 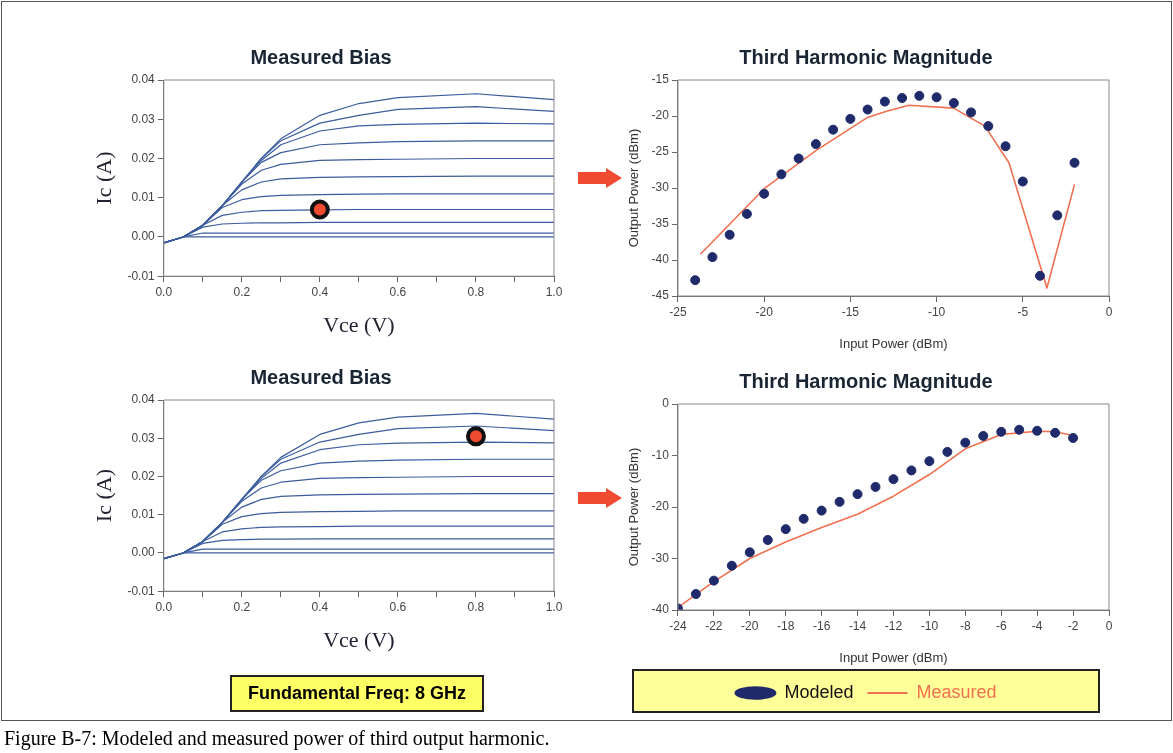 I want to click on y-tick-label: 0, so click(x=666, y=403).